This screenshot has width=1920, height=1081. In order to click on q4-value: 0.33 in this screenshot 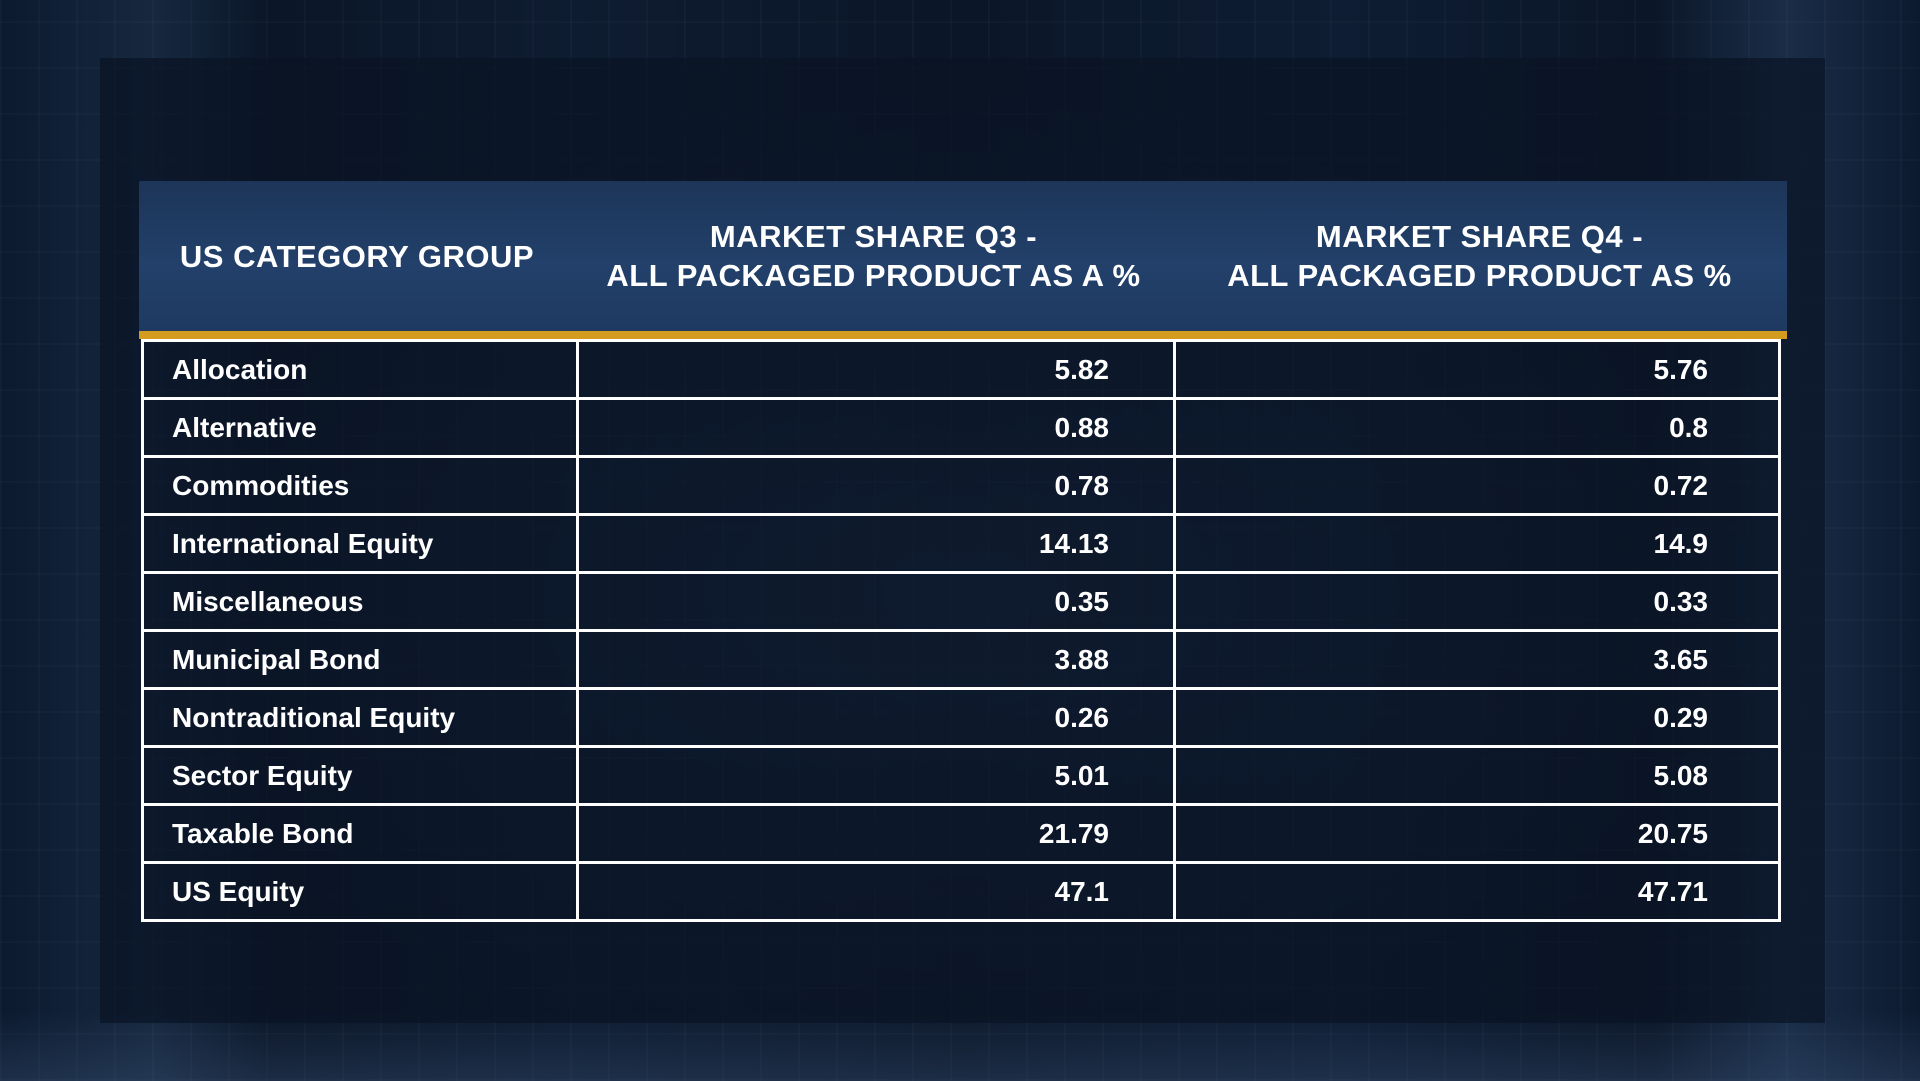, I will do `click(1681, 601)`.